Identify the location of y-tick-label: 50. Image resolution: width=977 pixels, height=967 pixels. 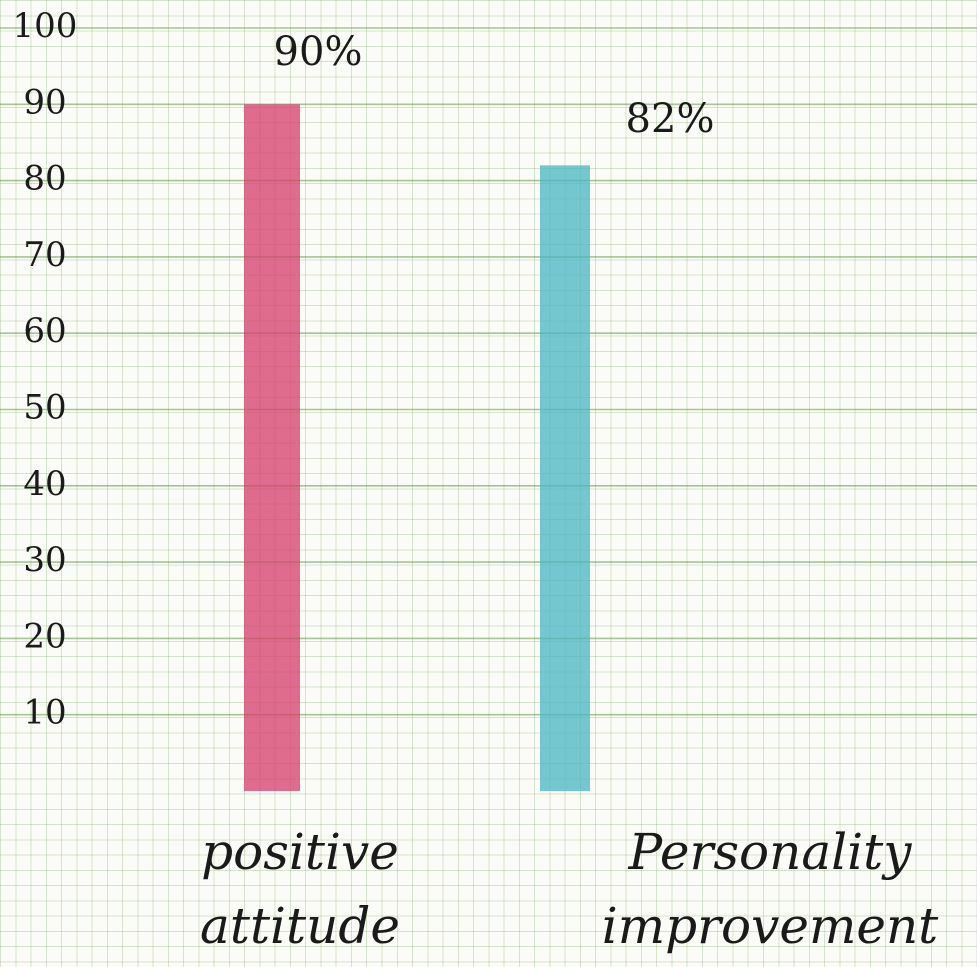
(44, 408).